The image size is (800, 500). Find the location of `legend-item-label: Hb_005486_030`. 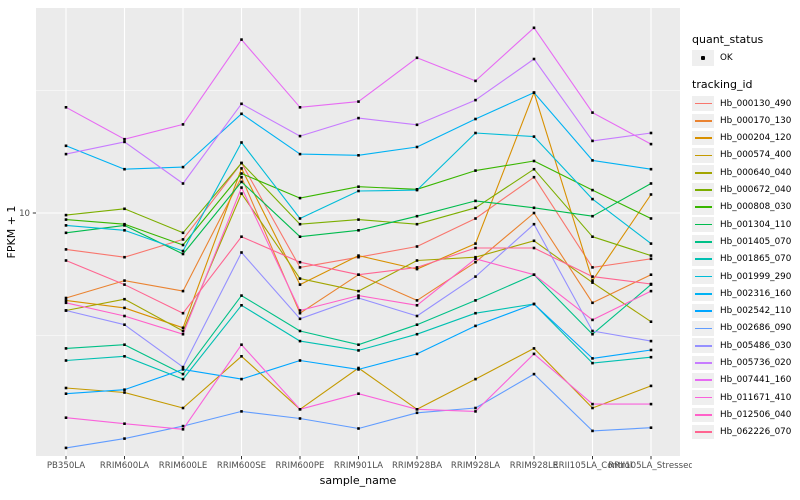

legend-item-label: Hb_005486_030 is located at coordinates (756, 345).